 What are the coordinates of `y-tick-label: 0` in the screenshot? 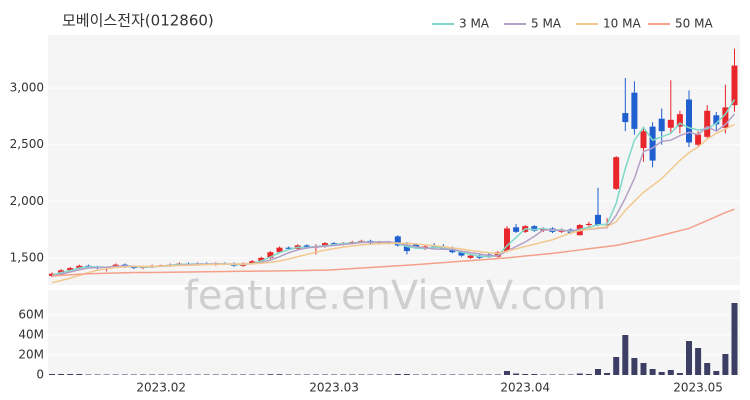 It's located at (40, 375).